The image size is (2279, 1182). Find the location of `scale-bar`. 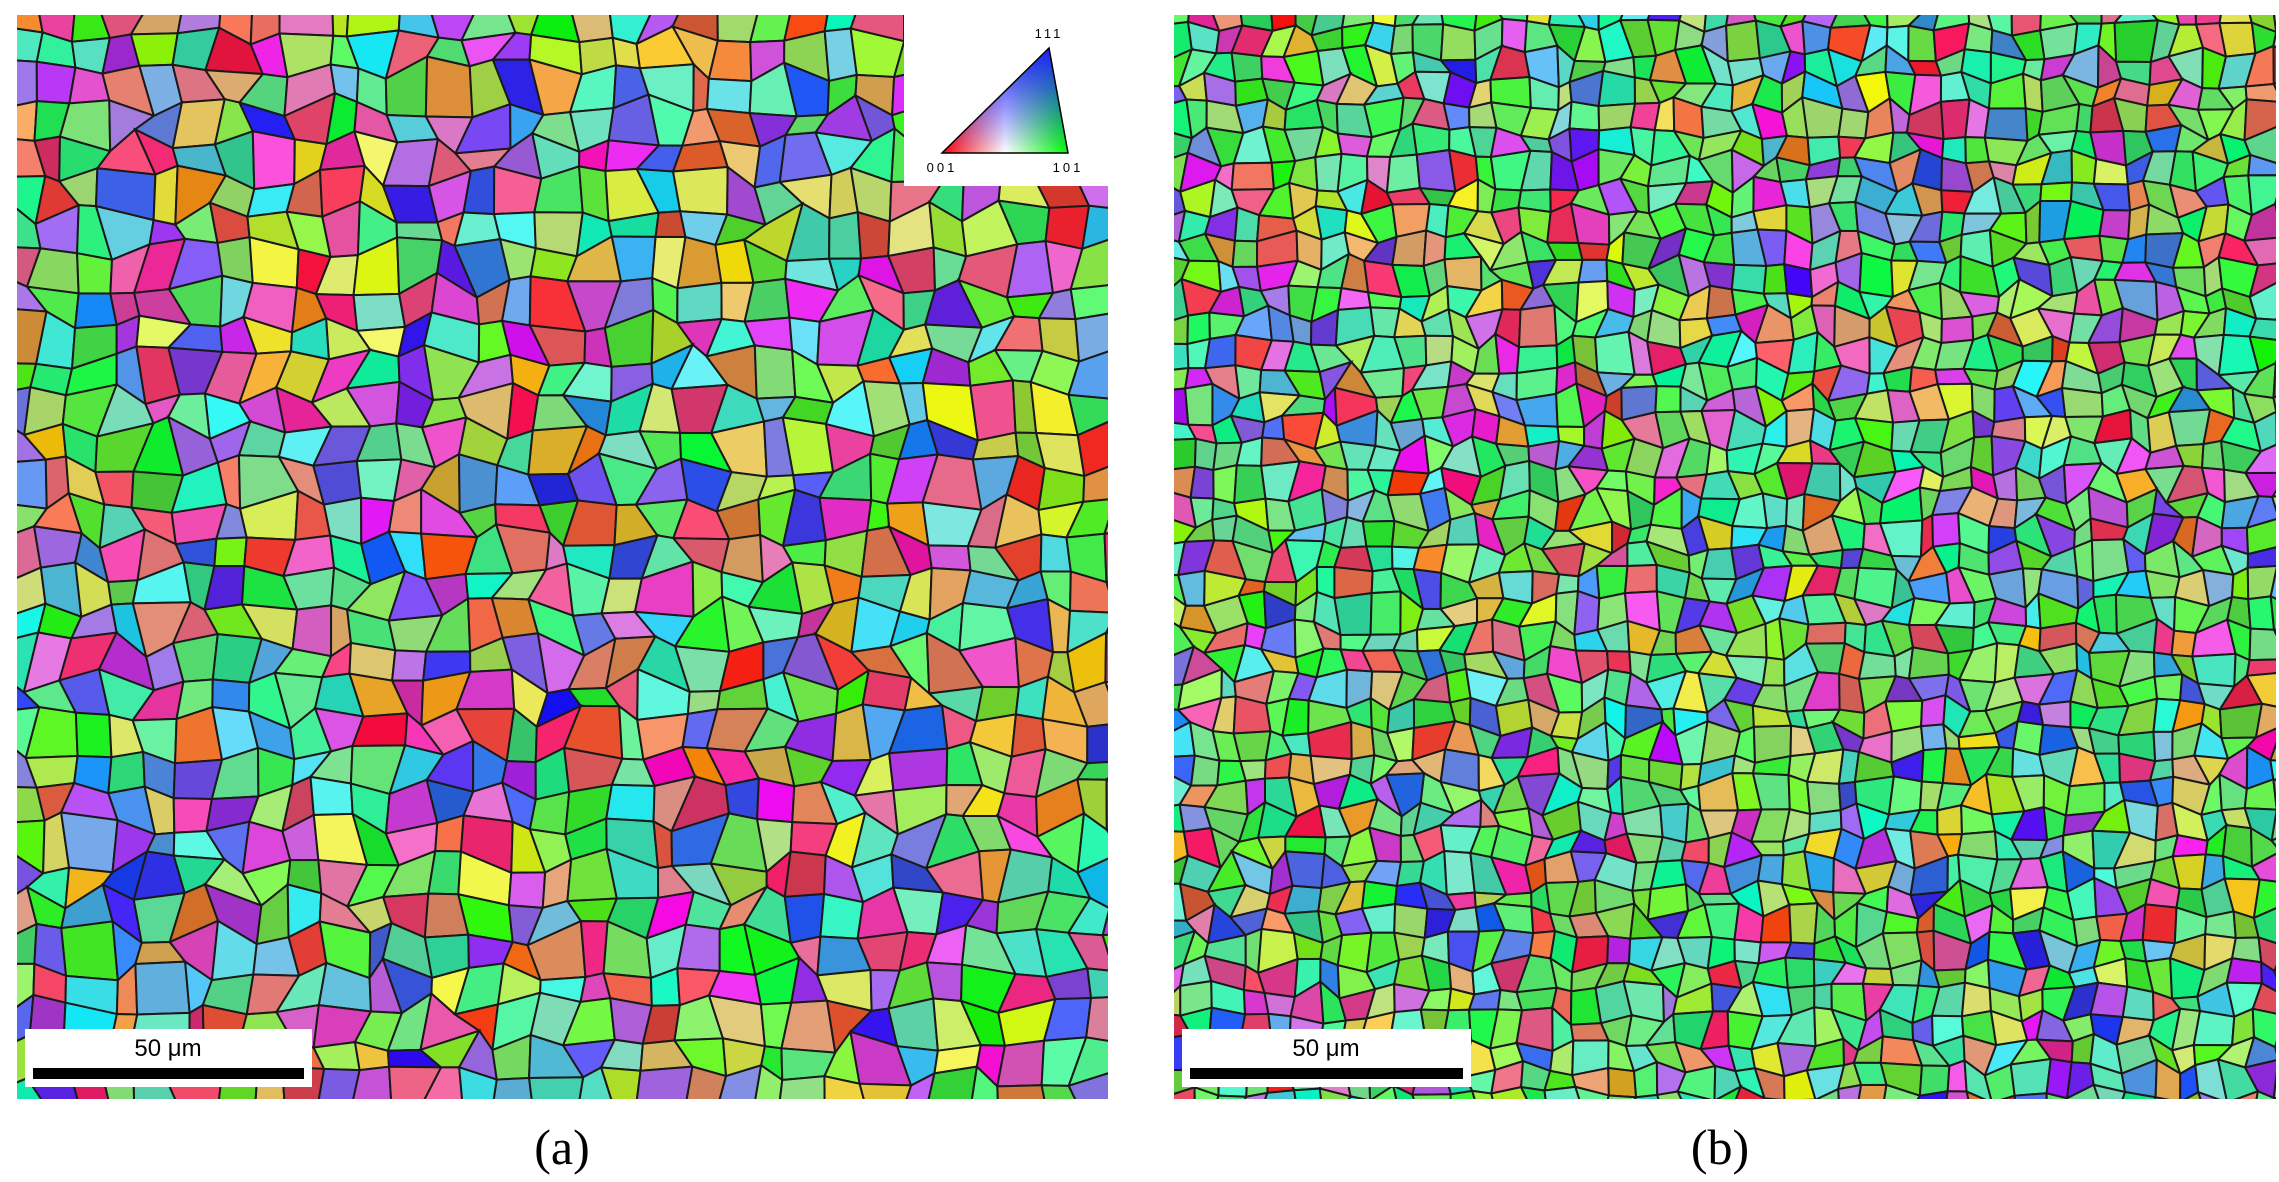

scale-bar is located at coordinates (168, 1073).